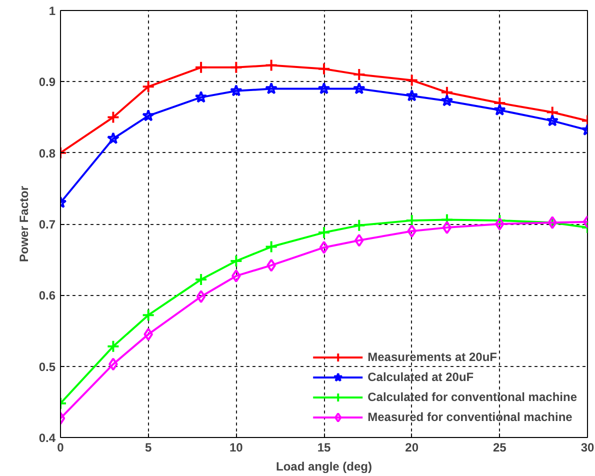 This screenshot has height=476, width=595. I want to click on x-tick-label: 25, so click(499, 447).